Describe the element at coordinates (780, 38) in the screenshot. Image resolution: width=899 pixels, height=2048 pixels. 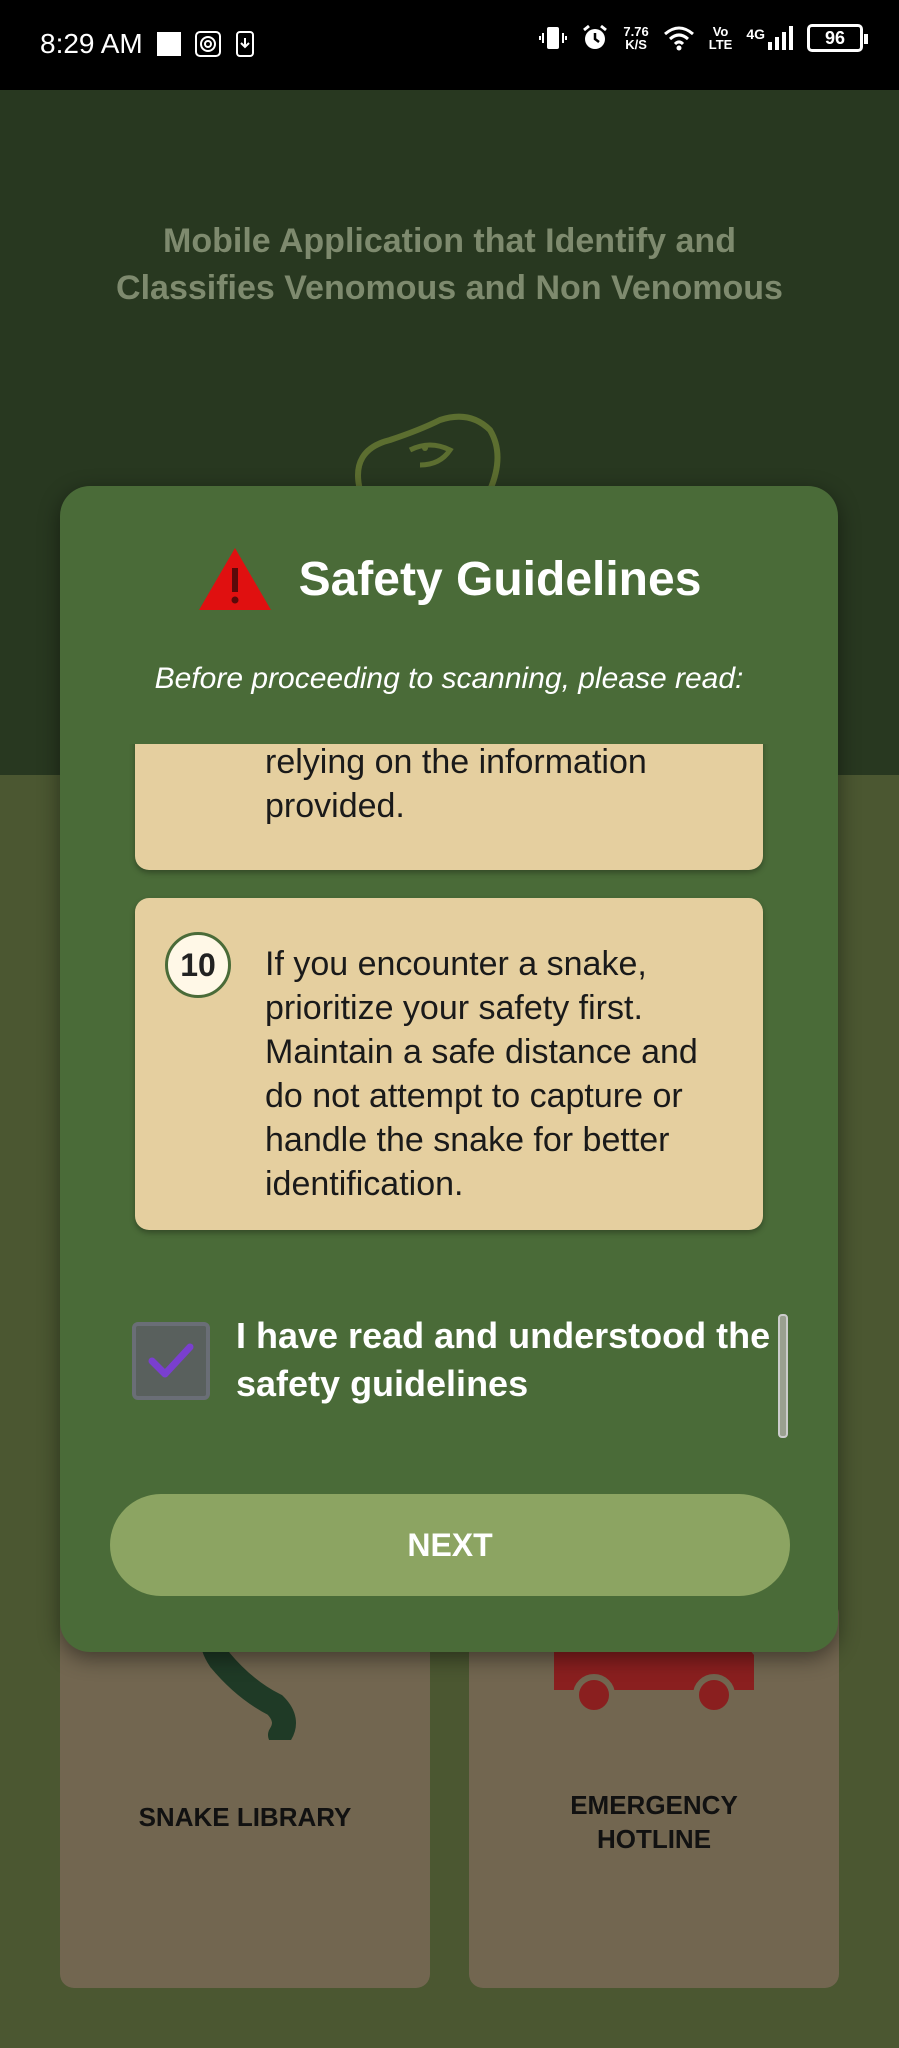
I see `signal-bars-icon` at that location.